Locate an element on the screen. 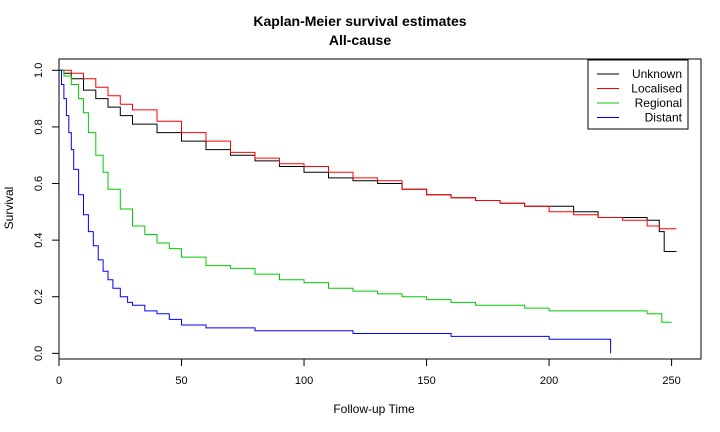 This screenshot has height=432, width=720. y-tick-label: 0.0 is located at coordinates (39, 353).